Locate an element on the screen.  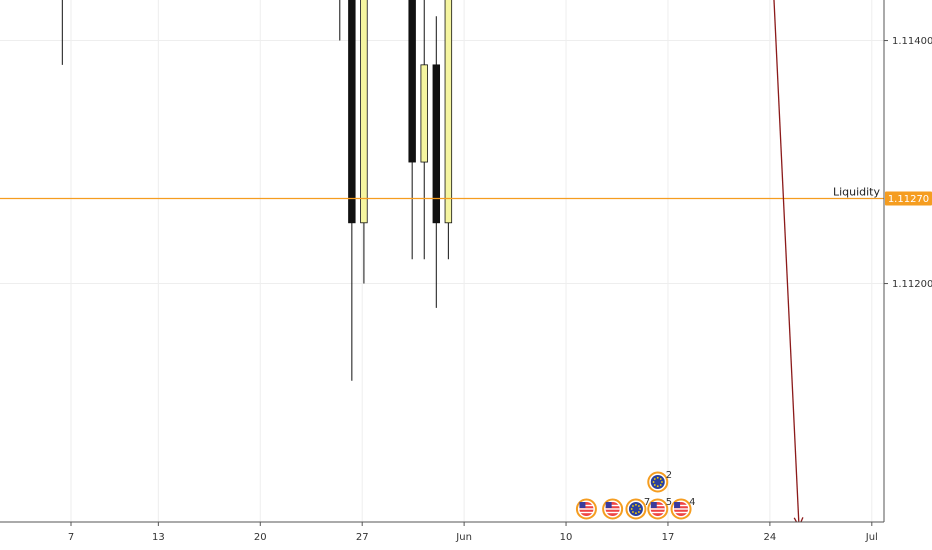
event-us-flag: 4 is located at coordinates (683, 508).